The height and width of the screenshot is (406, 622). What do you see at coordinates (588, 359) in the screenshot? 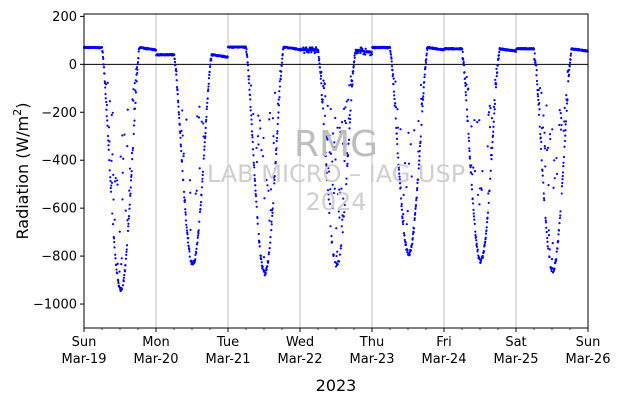
I see `x-tick-date-label: Mar-26` at bounding box center [588, 359].